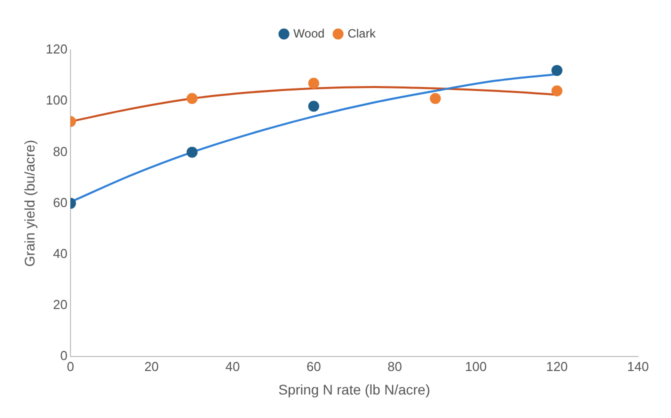  Describe the element at coordinates (638, 366) in the screenshot. I see `x-tick-label: 140` at that location.